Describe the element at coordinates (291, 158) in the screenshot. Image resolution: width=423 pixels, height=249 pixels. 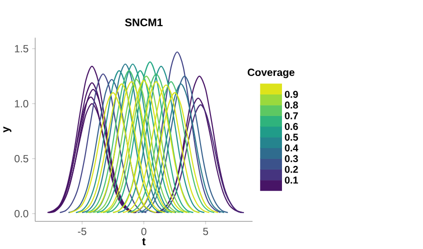
I see `color-bar-label: 0.3` at that location.